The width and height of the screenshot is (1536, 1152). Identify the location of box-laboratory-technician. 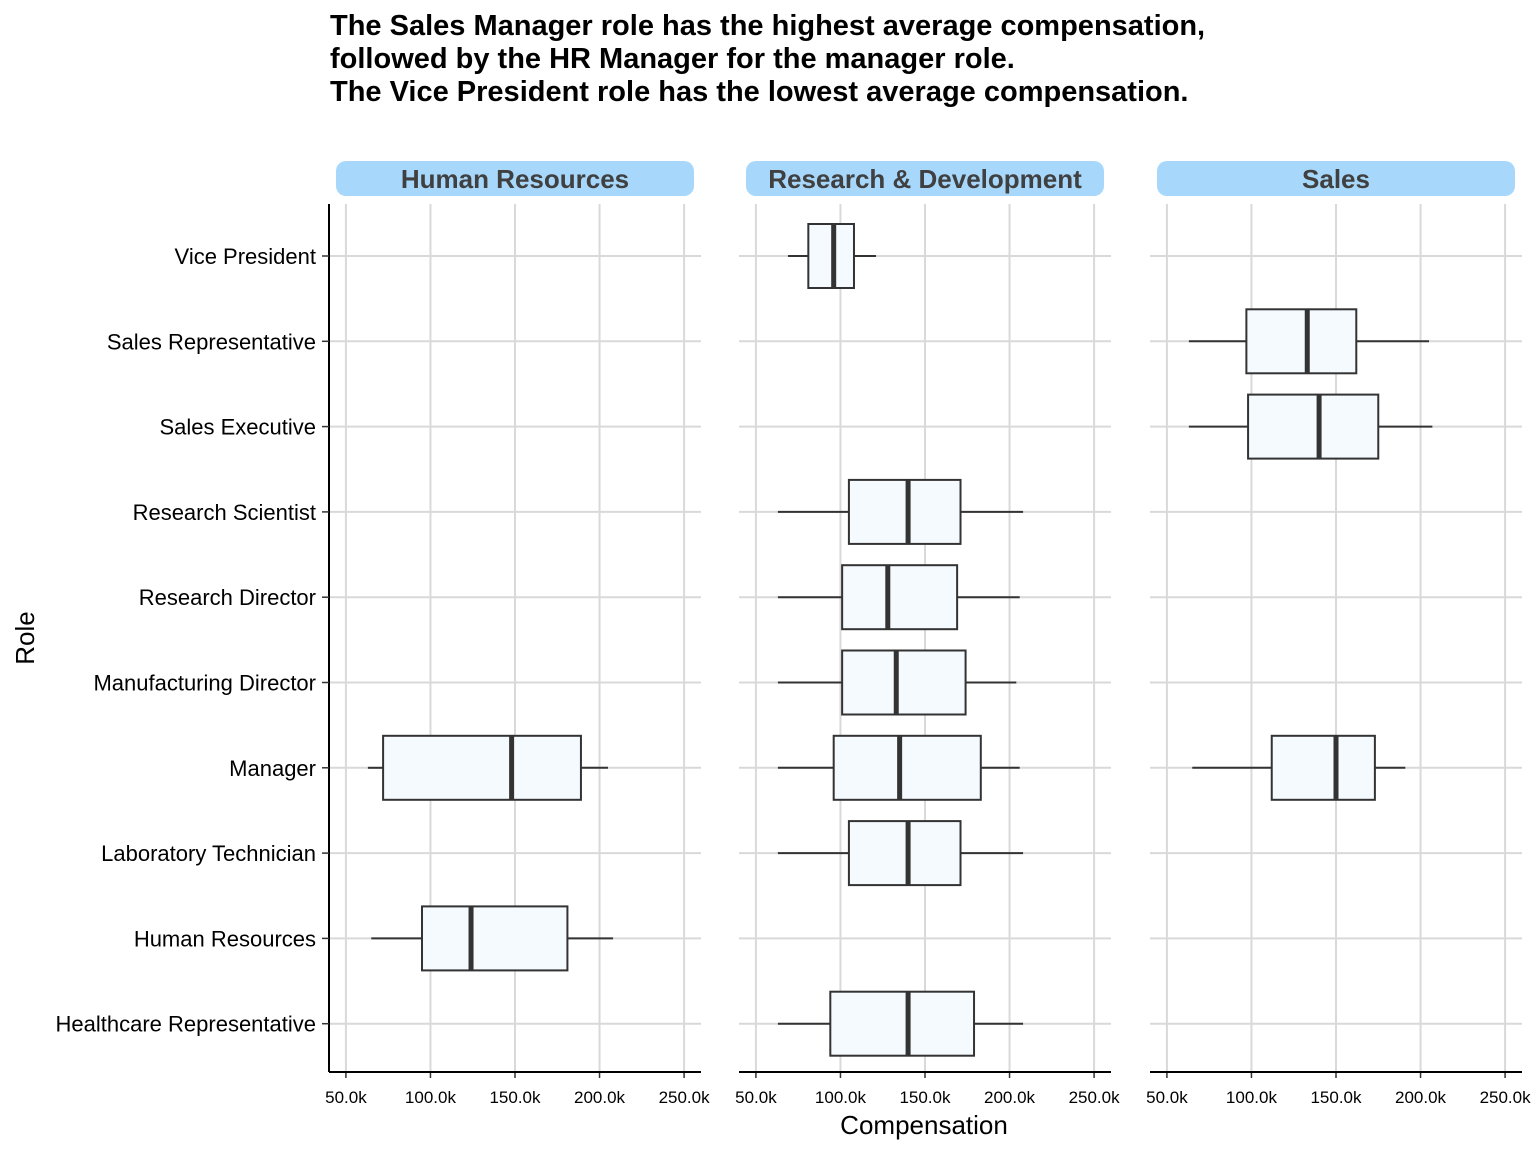
(900, 853).